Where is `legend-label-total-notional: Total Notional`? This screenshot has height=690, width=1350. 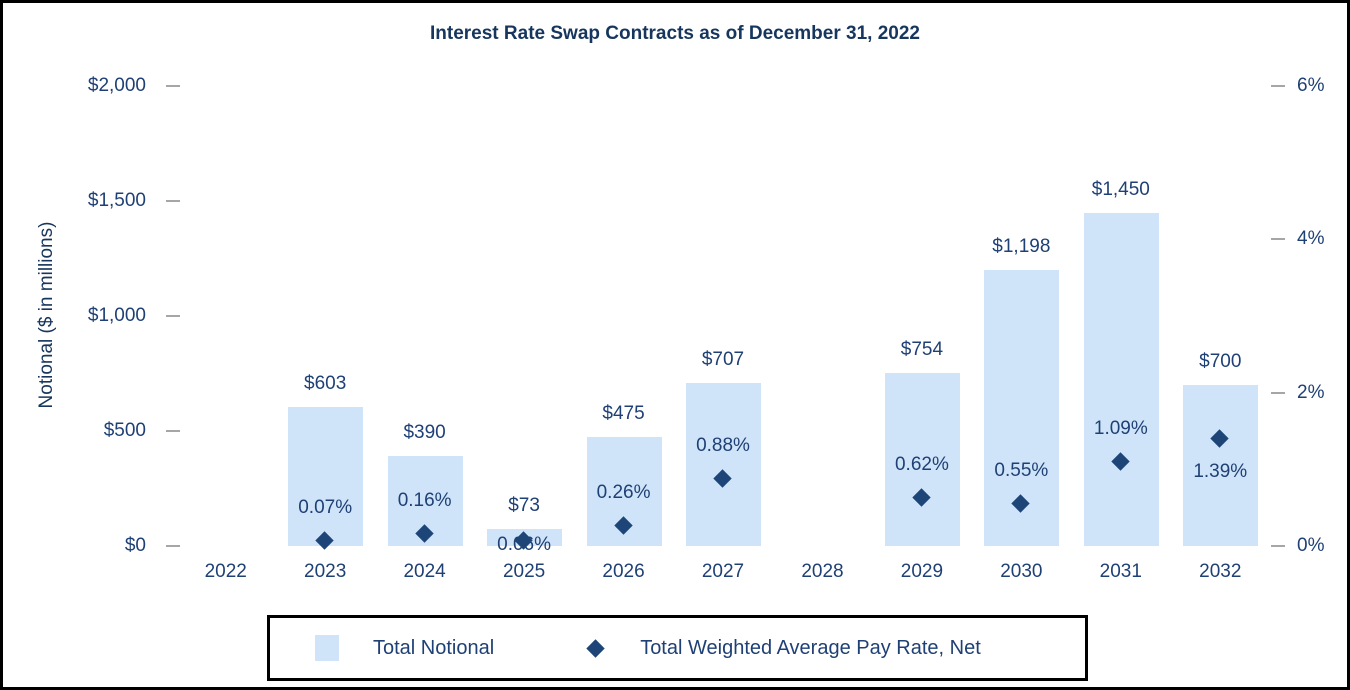 legend-label-total-notional: Total Notional is located at coordinates (434, 647).